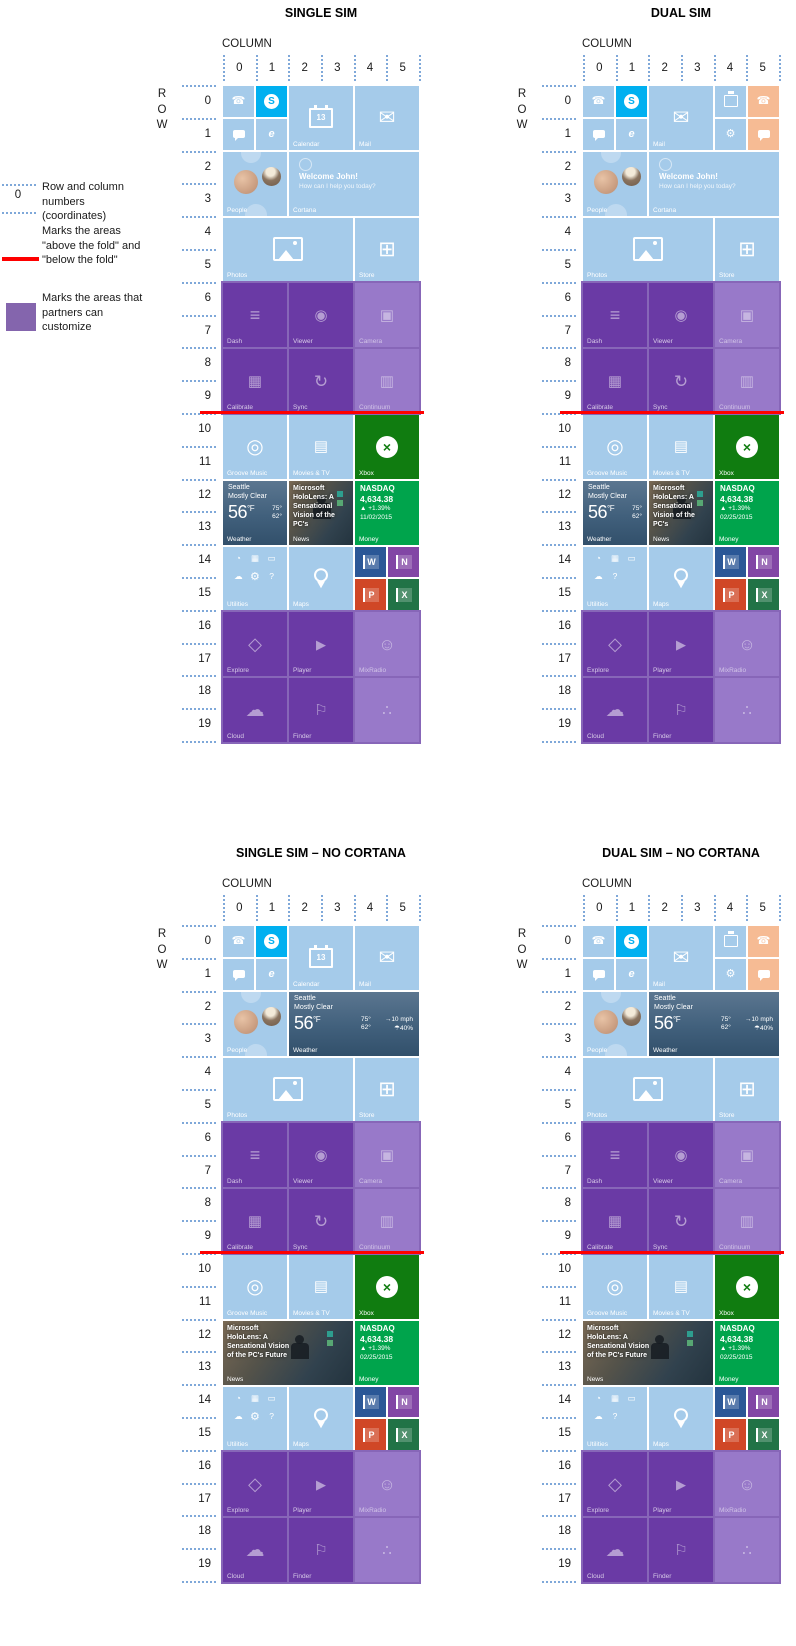 The height and width of the screenshot is (1646, 796). What do you see at coordinates (255, 578) in the screenshot?
I see `utilities-tile: ◔ ▦ ▭ ☁ ⚙? Utilities` at bounding box center [255, 578].